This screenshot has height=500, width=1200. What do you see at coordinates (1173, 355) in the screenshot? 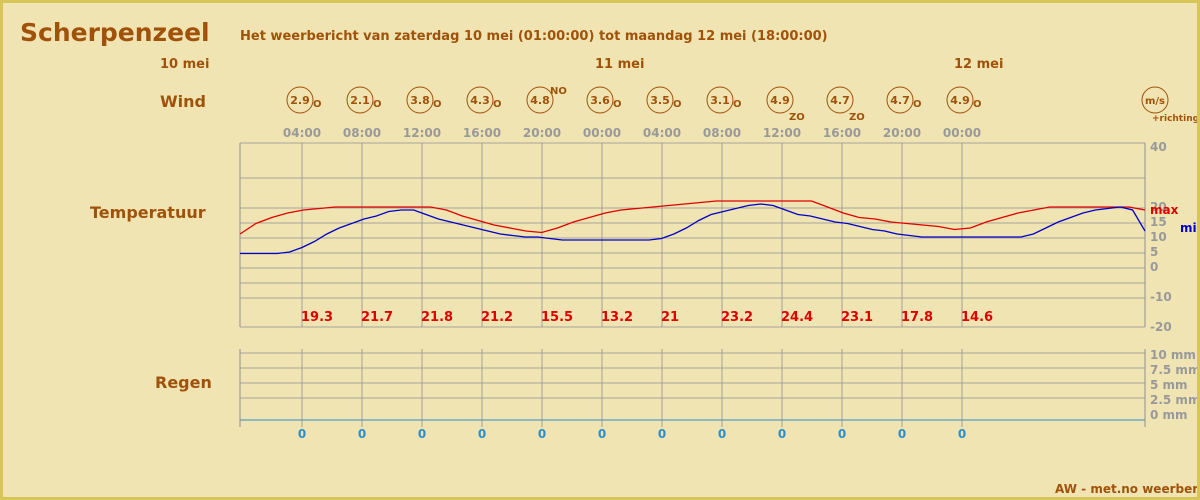
I see `rain-tick-label: 10 mm` at bounding box center [1173, 355].